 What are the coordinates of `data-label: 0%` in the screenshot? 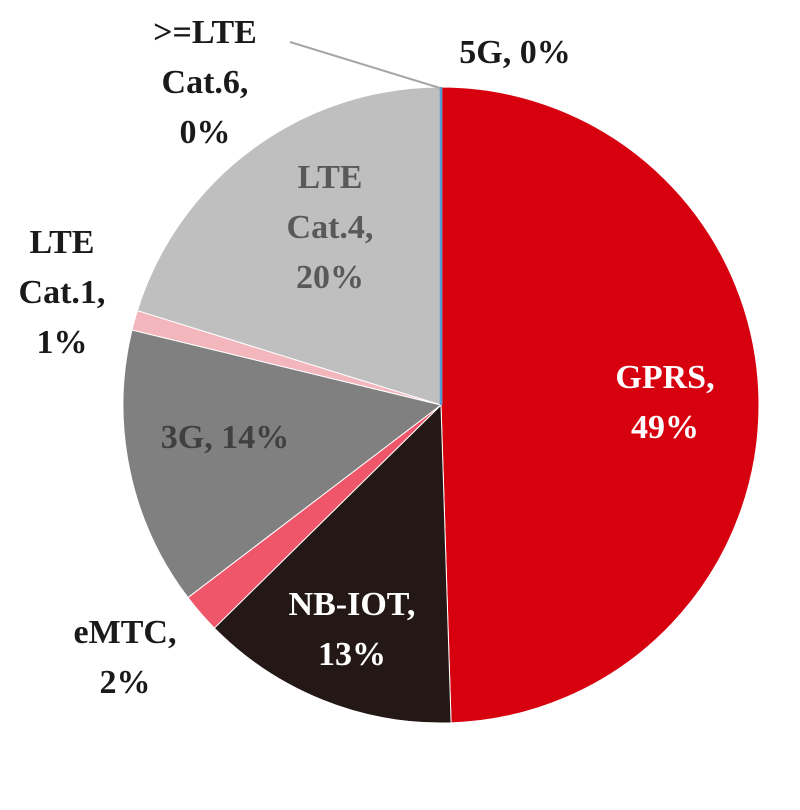 It's located at (205, 132).